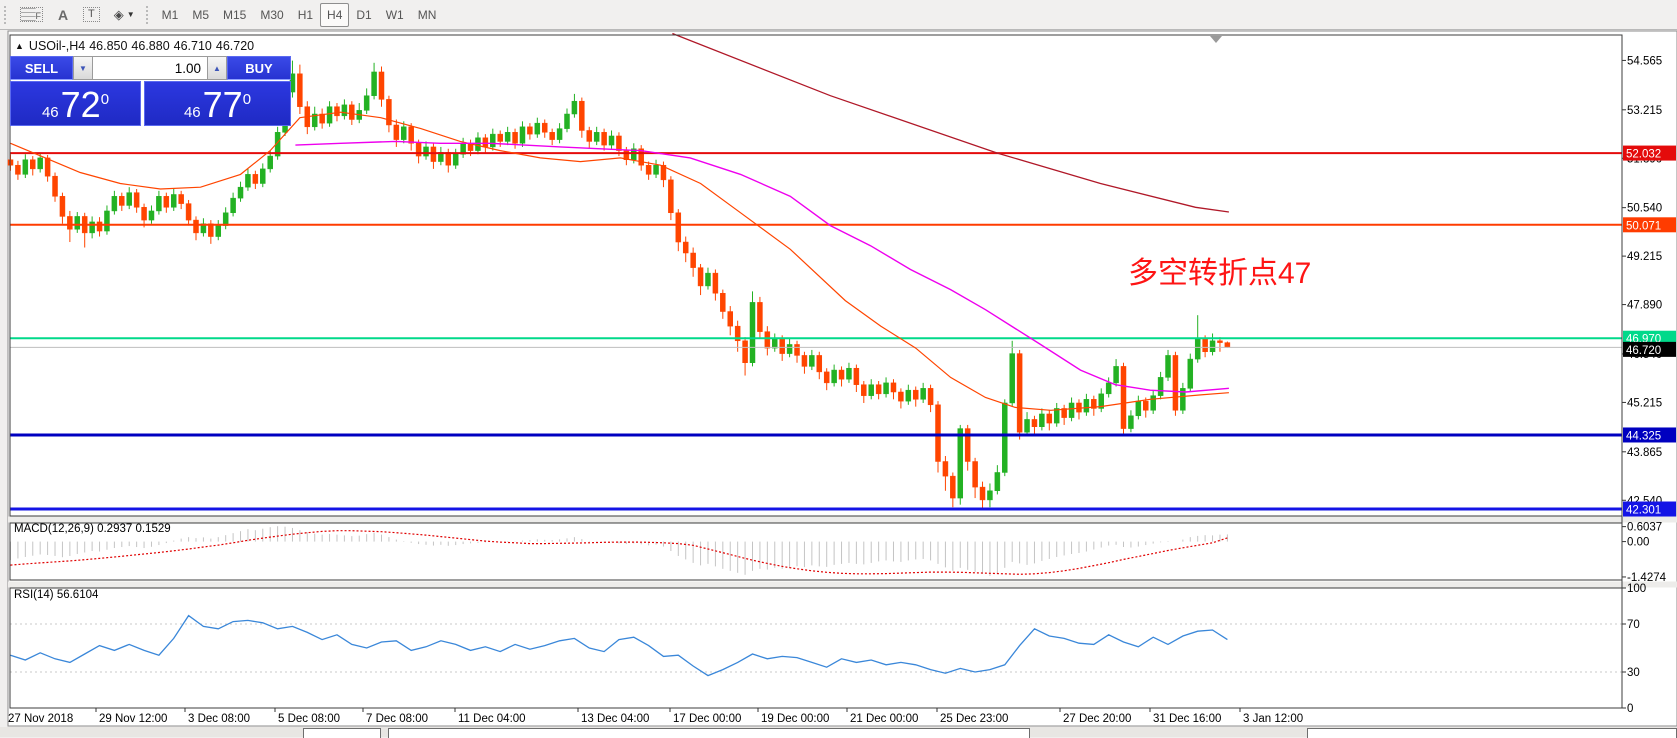 The height and width of the screenshot is (738, 1677). I want to click on svg-text: 17 Dec 00:00, so click(707, 719).